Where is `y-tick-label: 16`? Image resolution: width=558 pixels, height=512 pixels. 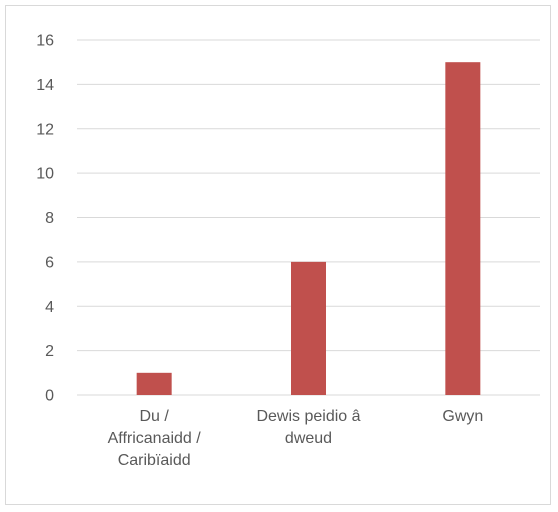 y-tick-label: 16 is located at coordinates (45, 41).